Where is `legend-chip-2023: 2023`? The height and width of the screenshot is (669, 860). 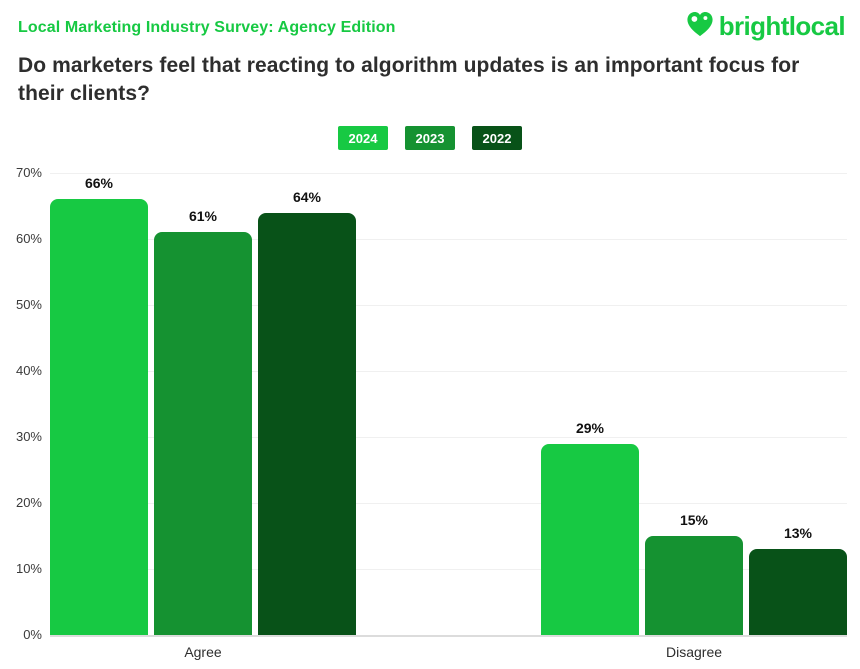 legend-chip-2023: 2023 is located at coordinates (430, 138).